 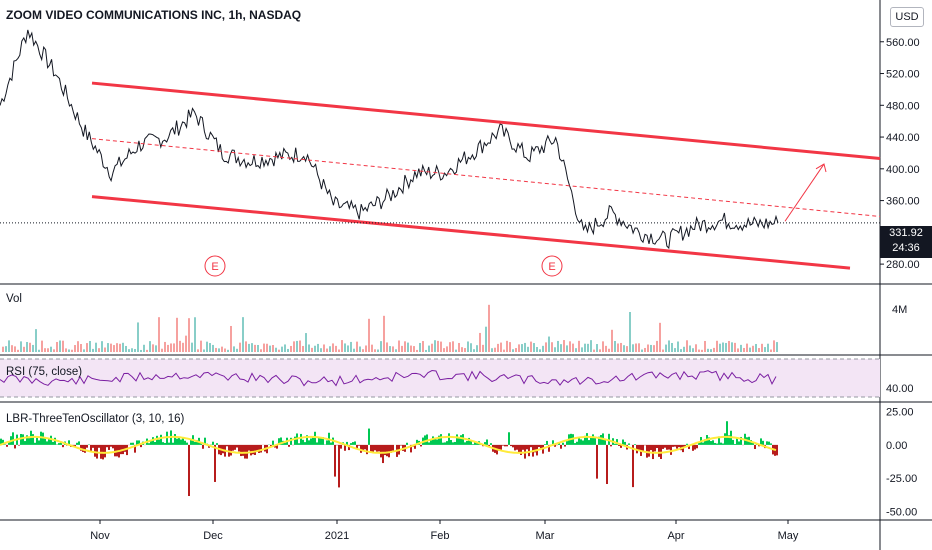 I want to click on rsi-line, so click(x=388, y=378).